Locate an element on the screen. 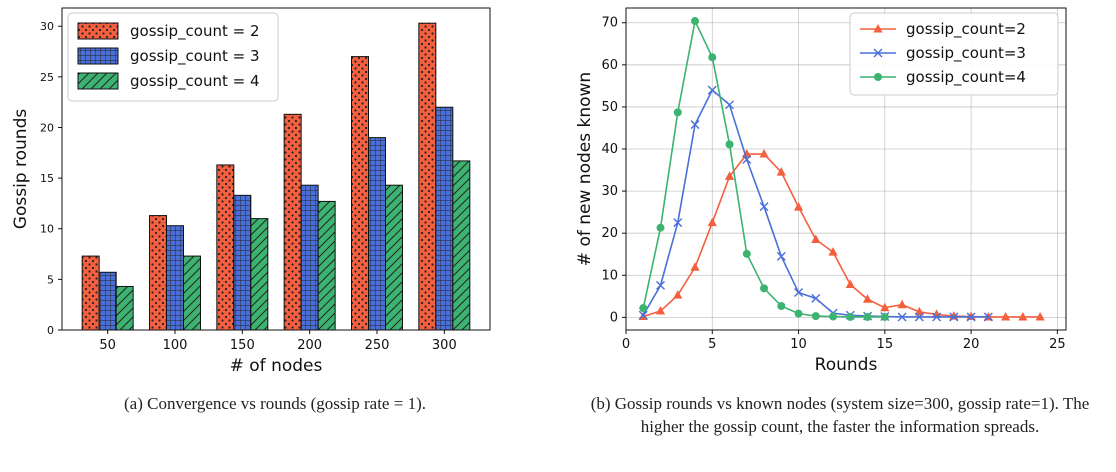 Image resolution: width=1116 pixels, height=472 pixels. x-tick-label: 0 is located at coordinates (626, 344).